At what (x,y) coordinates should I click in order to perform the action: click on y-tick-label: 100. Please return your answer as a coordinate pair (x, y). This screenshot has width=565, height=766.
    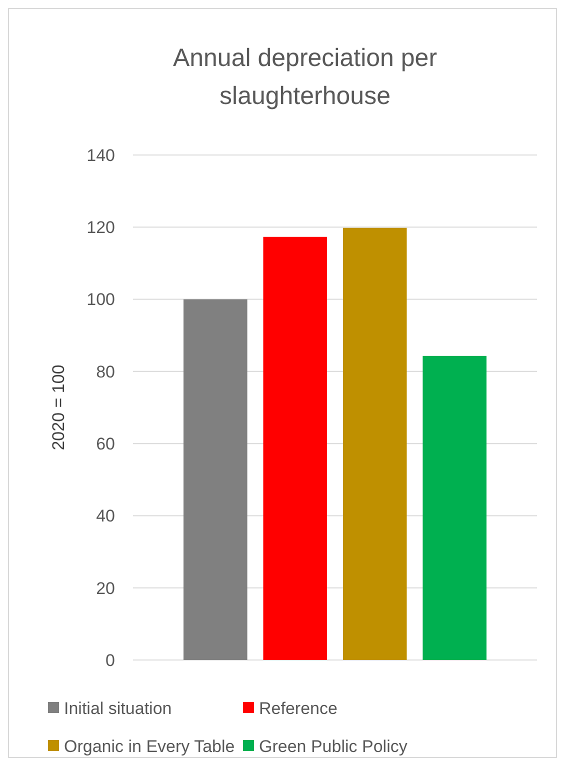
    Looking at the image, I should click on (100, 300).